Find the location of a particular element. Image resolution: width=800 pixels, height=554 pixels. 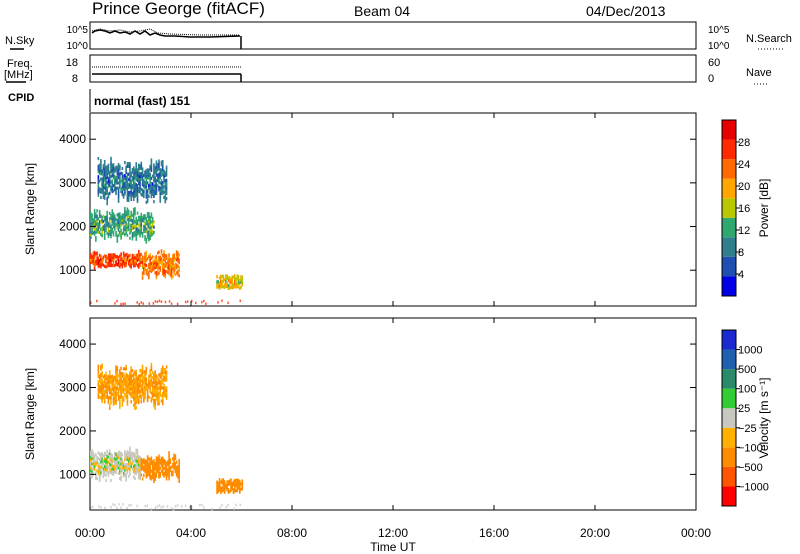

freq-panel-frame is located at coordinates (393, 68).